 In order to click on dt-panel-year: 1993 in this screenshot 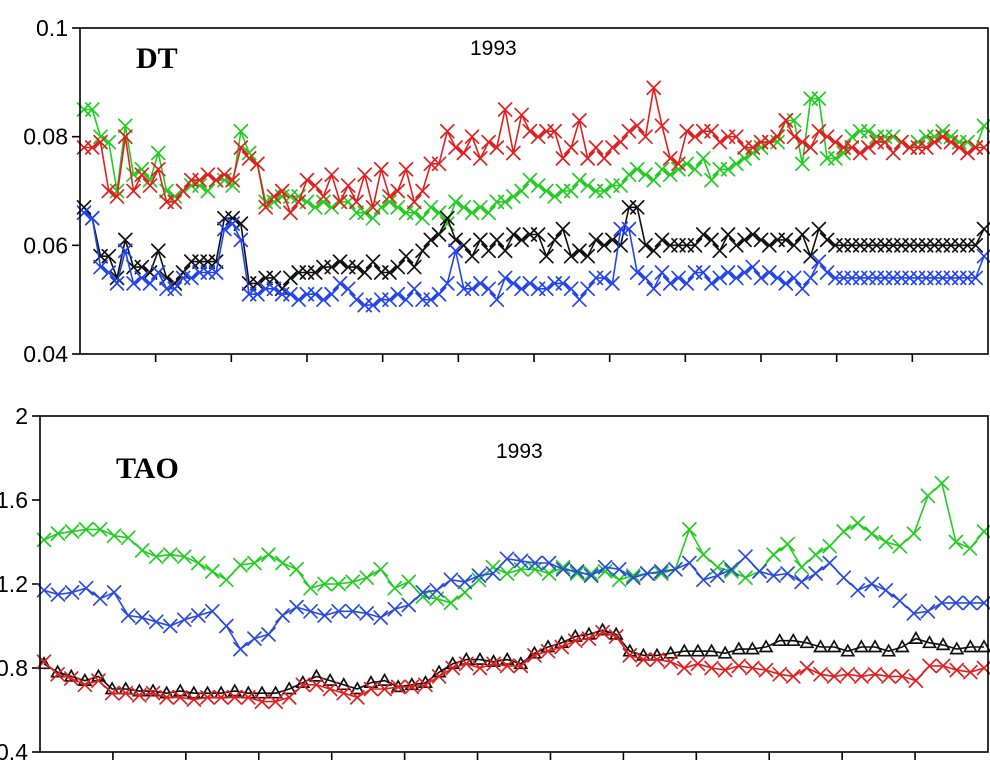, I will do `click(493, 48)`.